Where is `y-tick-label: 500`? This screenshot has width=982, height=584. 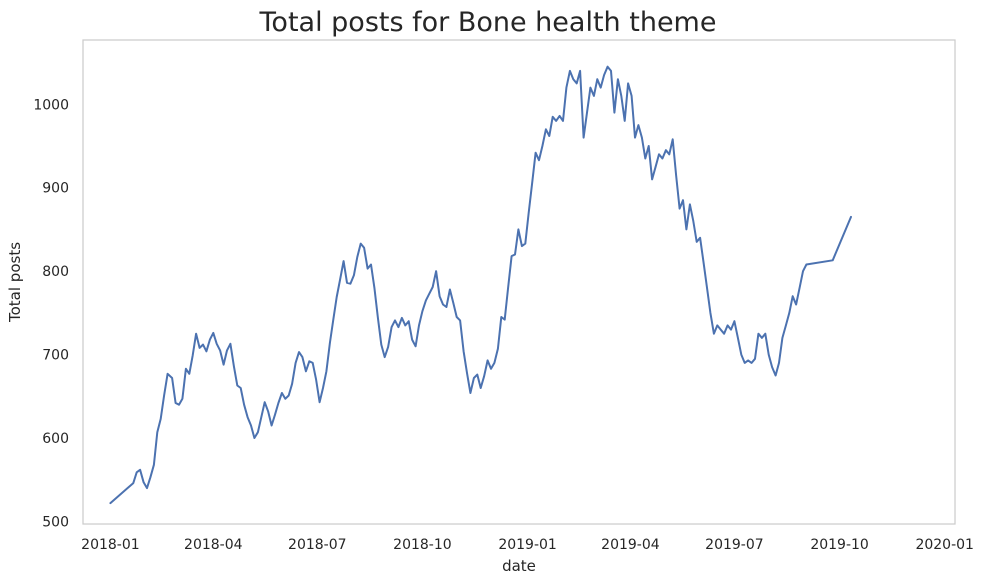 y-tick-label: 500 is located at coordinates (55, 522).